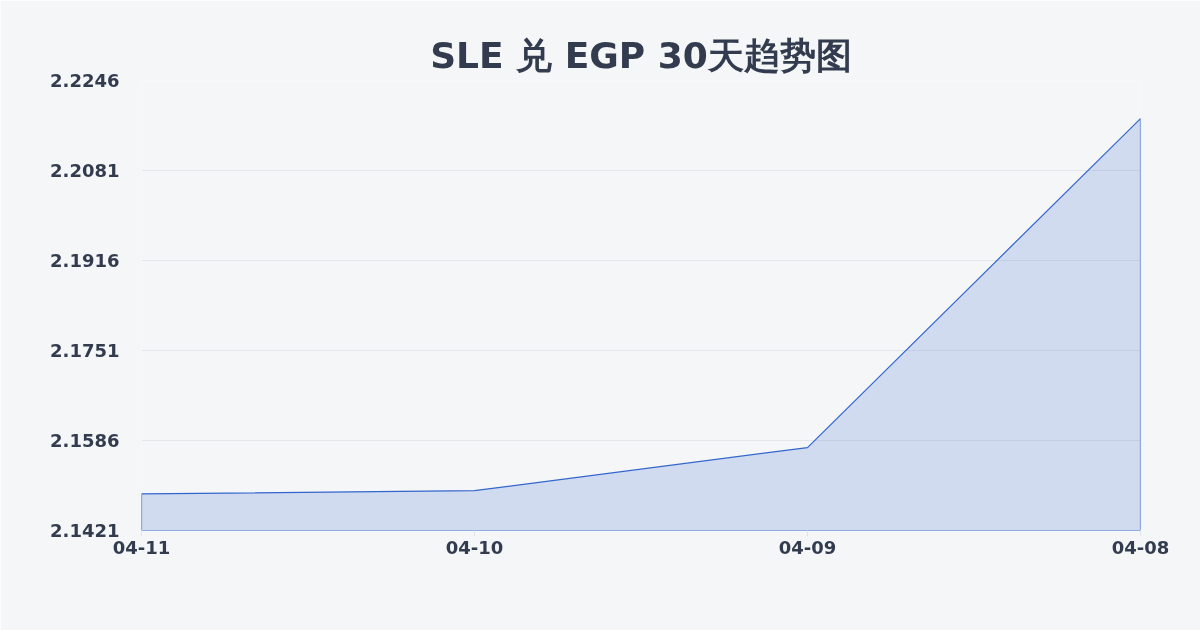 Image resolution: width=1200 pixels, height=630 pixels. Describe the element at coordinates (807, 547) in the screenshot. I see `x-tick-label: 04-09` at that location.